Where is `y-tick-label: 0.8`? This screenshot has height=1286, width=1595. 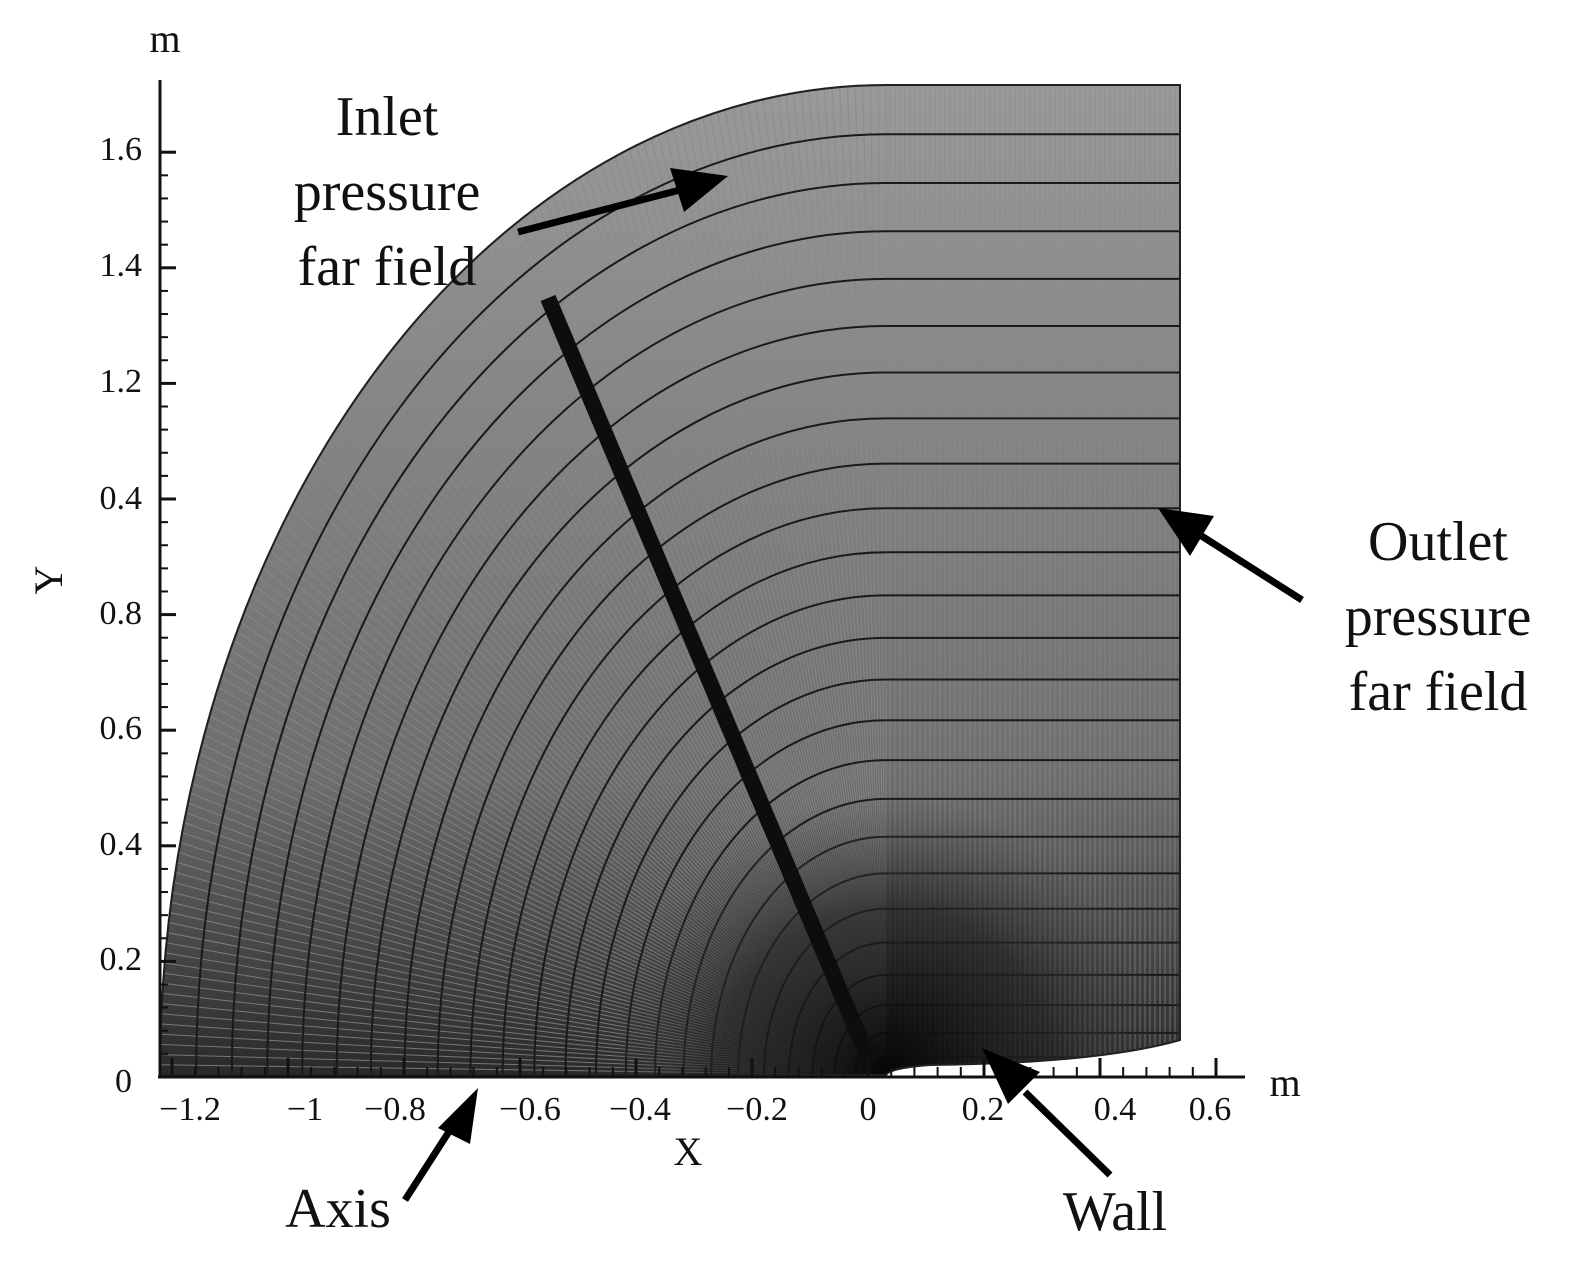 y-tick-label: 0.8 is located at coordinates (121, 613).